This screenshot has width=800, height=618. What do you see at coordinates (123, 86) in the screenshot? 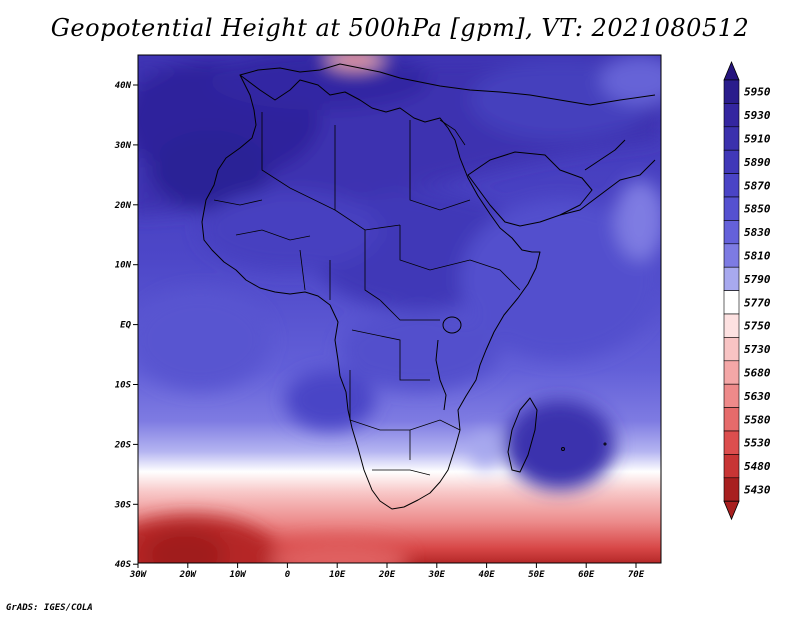
I see `lat-tick-label: 40N` at bounding box center [123, 86].